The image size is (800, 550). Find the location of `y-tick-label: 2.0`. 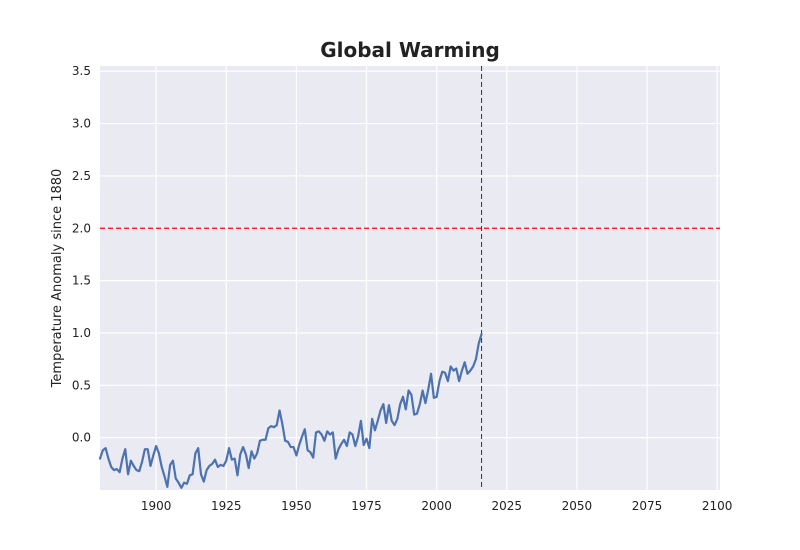

y-tick-label: 2.0 is located at coordinates (81, 228).